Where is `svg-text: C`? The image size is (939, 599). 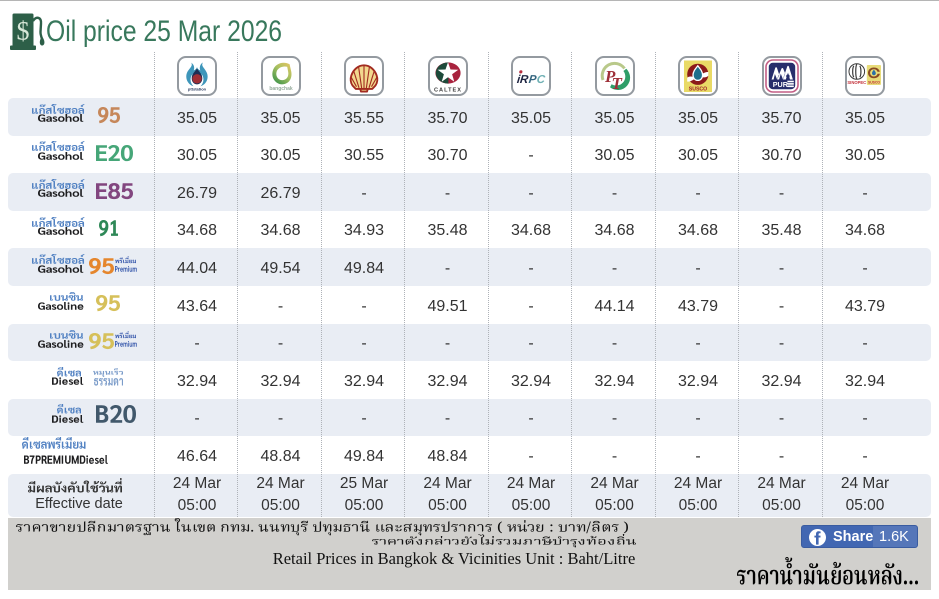
svg-text: C is located at coordinates (541, 80).